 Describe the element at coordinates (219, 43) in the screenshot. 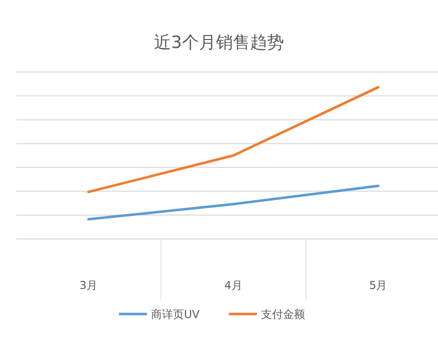

I see `chart-title: 近3个月销售趋势` at that location.